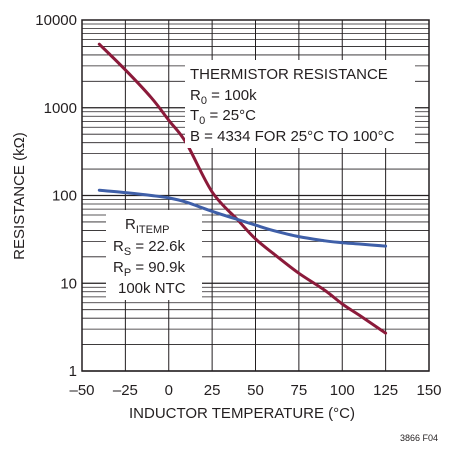  What do you see at coordinates (153, 230) in the screenshot?
I see `ritemp-subscript: ITEMP` at bounding box center [153, 230].